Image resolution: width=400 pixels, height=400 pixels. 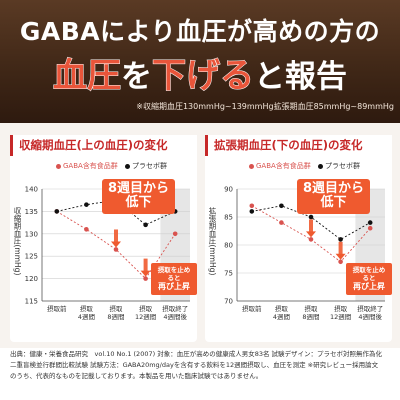 I want to click on systolic-callout-sub: 摂取を止めると 再び上昇, so click(x=174, y=279).